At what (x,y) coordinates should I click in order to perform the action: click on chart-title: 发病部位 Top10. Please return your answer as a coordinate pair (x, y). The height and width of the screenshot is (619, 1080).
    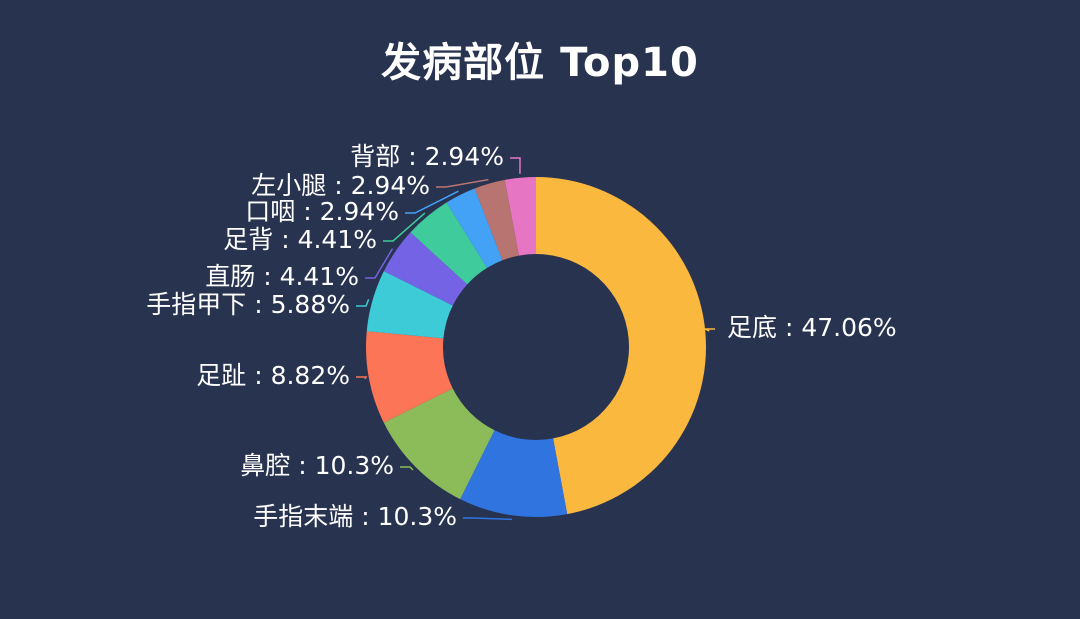
    Looking at the image, I should click on (540, 63).